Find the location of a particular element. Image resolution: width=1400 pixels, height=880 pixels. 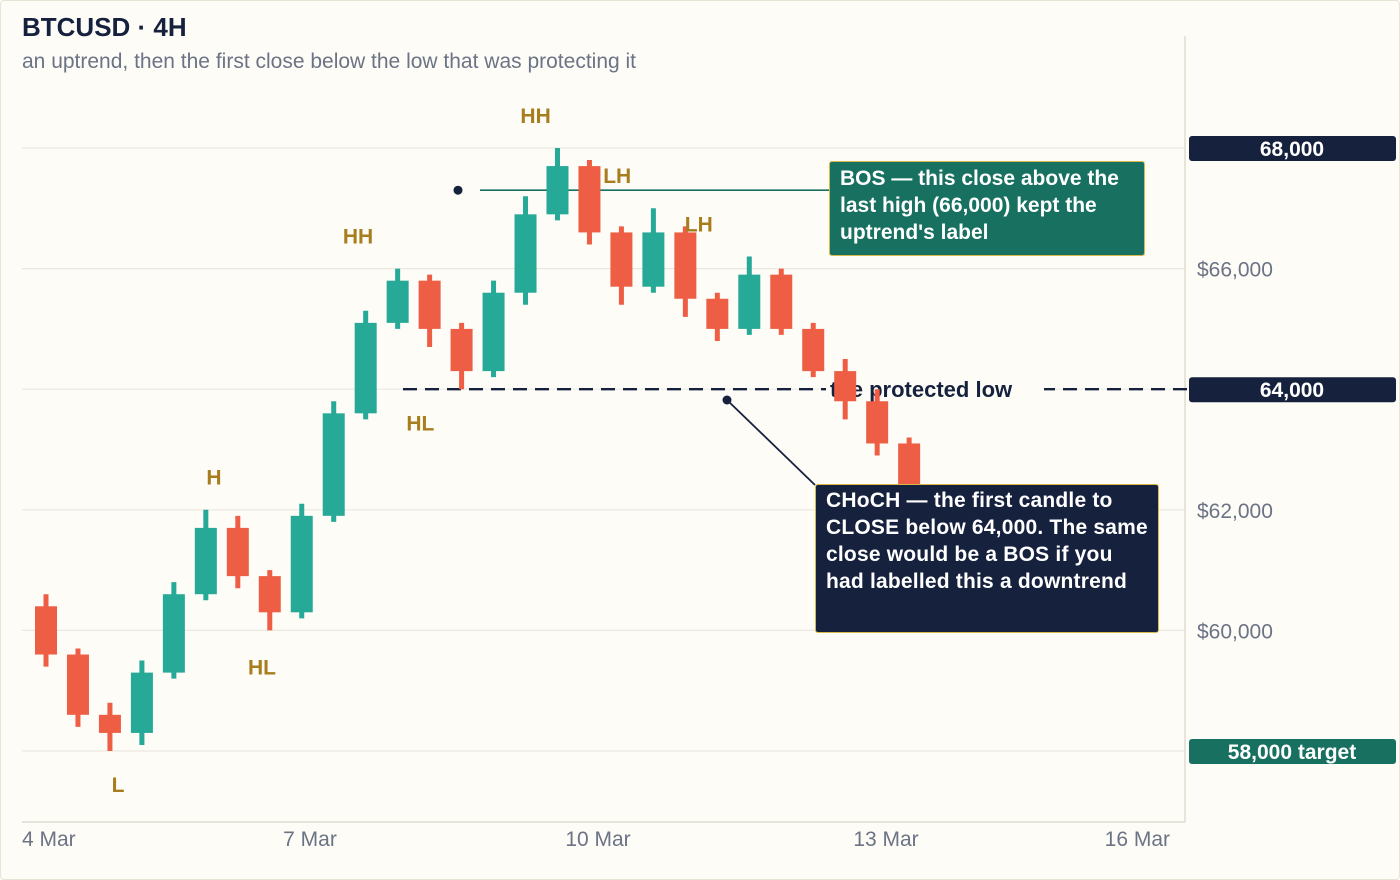

y-tick-label: $60,000 is located at coordinates (1235, 631).